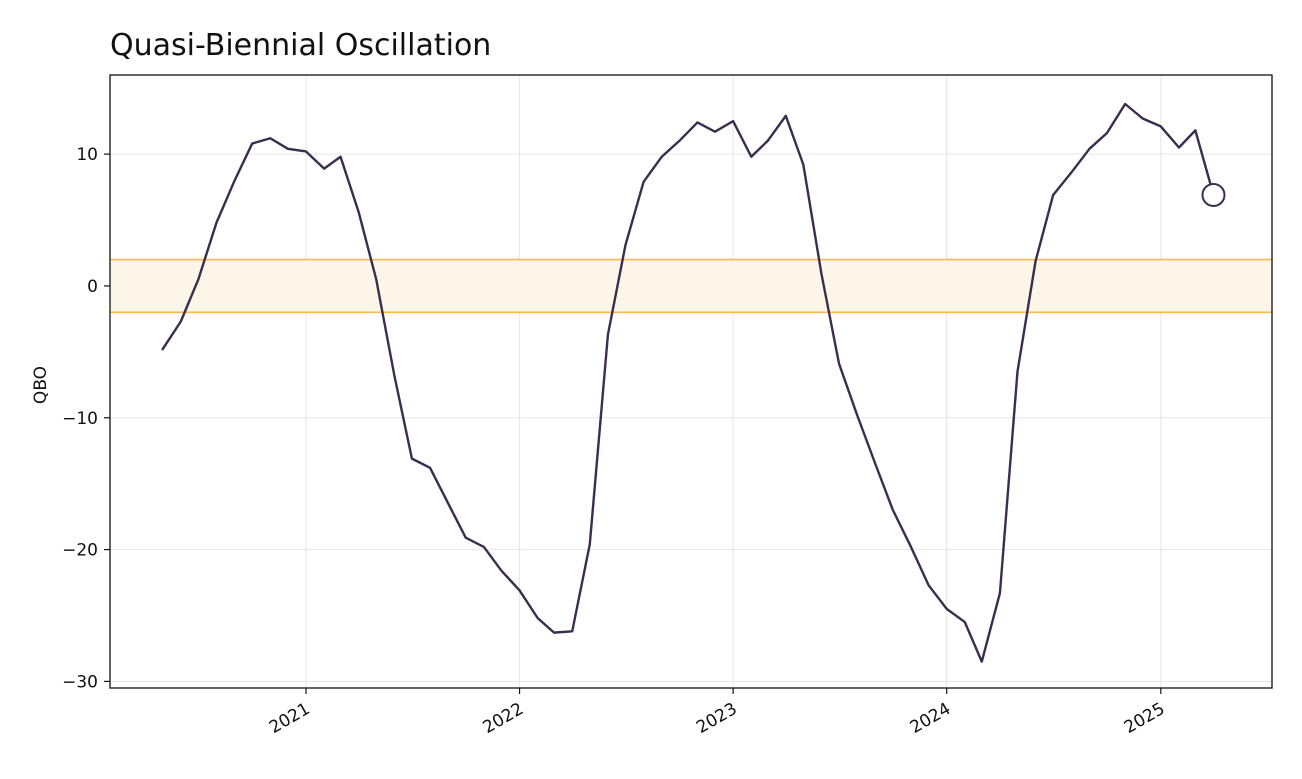 This screenshot has height=779, width=1302. What do you see at coordinates (503, 718) in the screenshot?
I see `x-tick-label: 2022` at bounding box center [503, 718].